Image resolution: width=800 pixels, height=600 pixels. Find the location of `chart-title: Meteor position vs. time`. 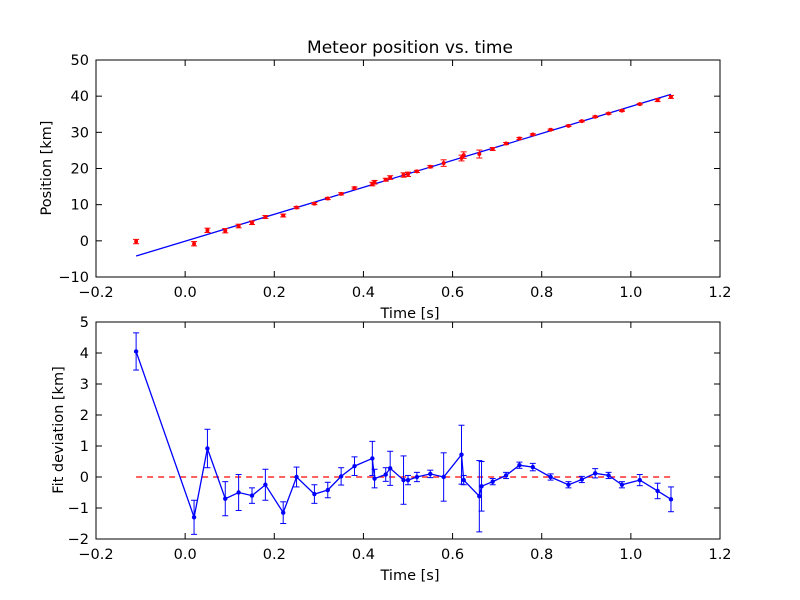

chart-title: Meteor position vs. time is located at coordinates (410, 48).